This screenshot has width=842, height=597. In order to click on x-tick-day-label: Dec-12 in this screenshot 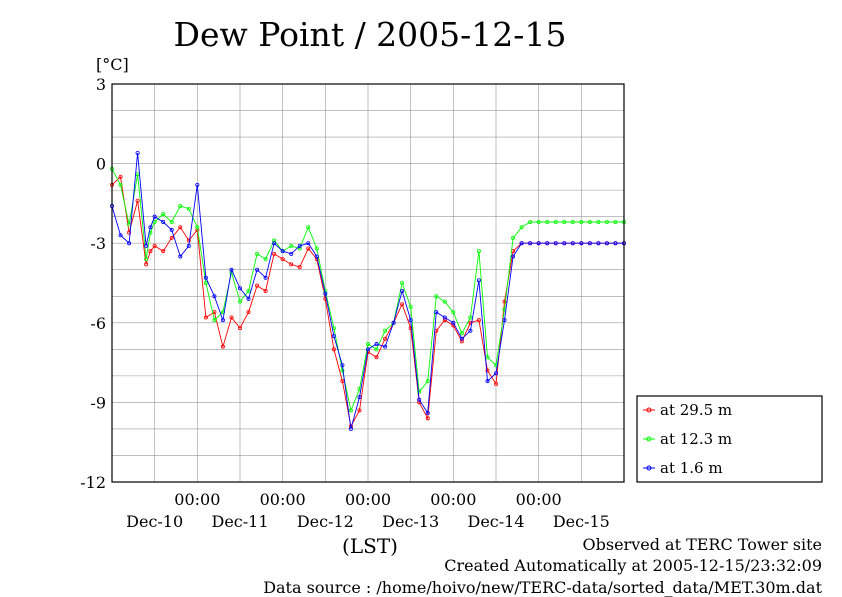, I will do `click(325, 521)`.